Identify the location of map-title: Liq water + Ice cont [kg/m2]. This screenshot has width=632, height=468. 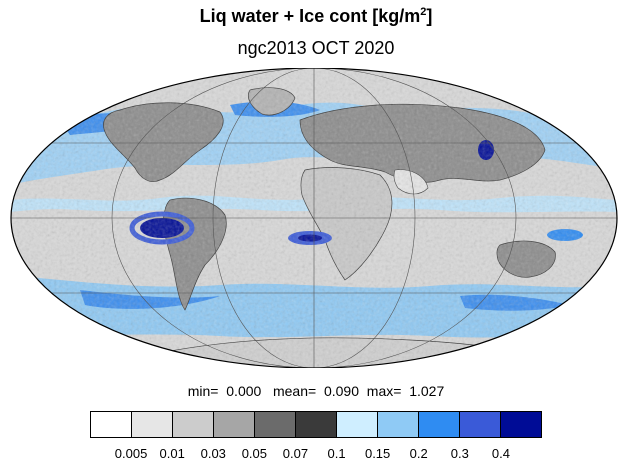
(316, 16).